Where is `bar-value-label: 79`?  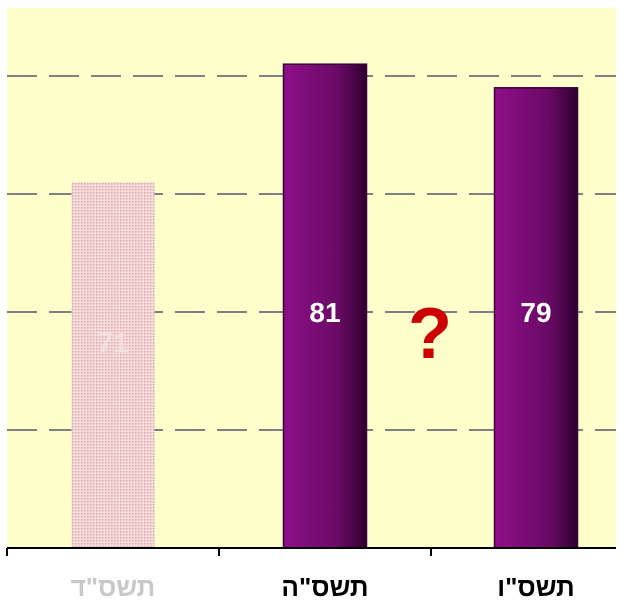 bar-value-label: 79 is located at coordinates (535, 312).